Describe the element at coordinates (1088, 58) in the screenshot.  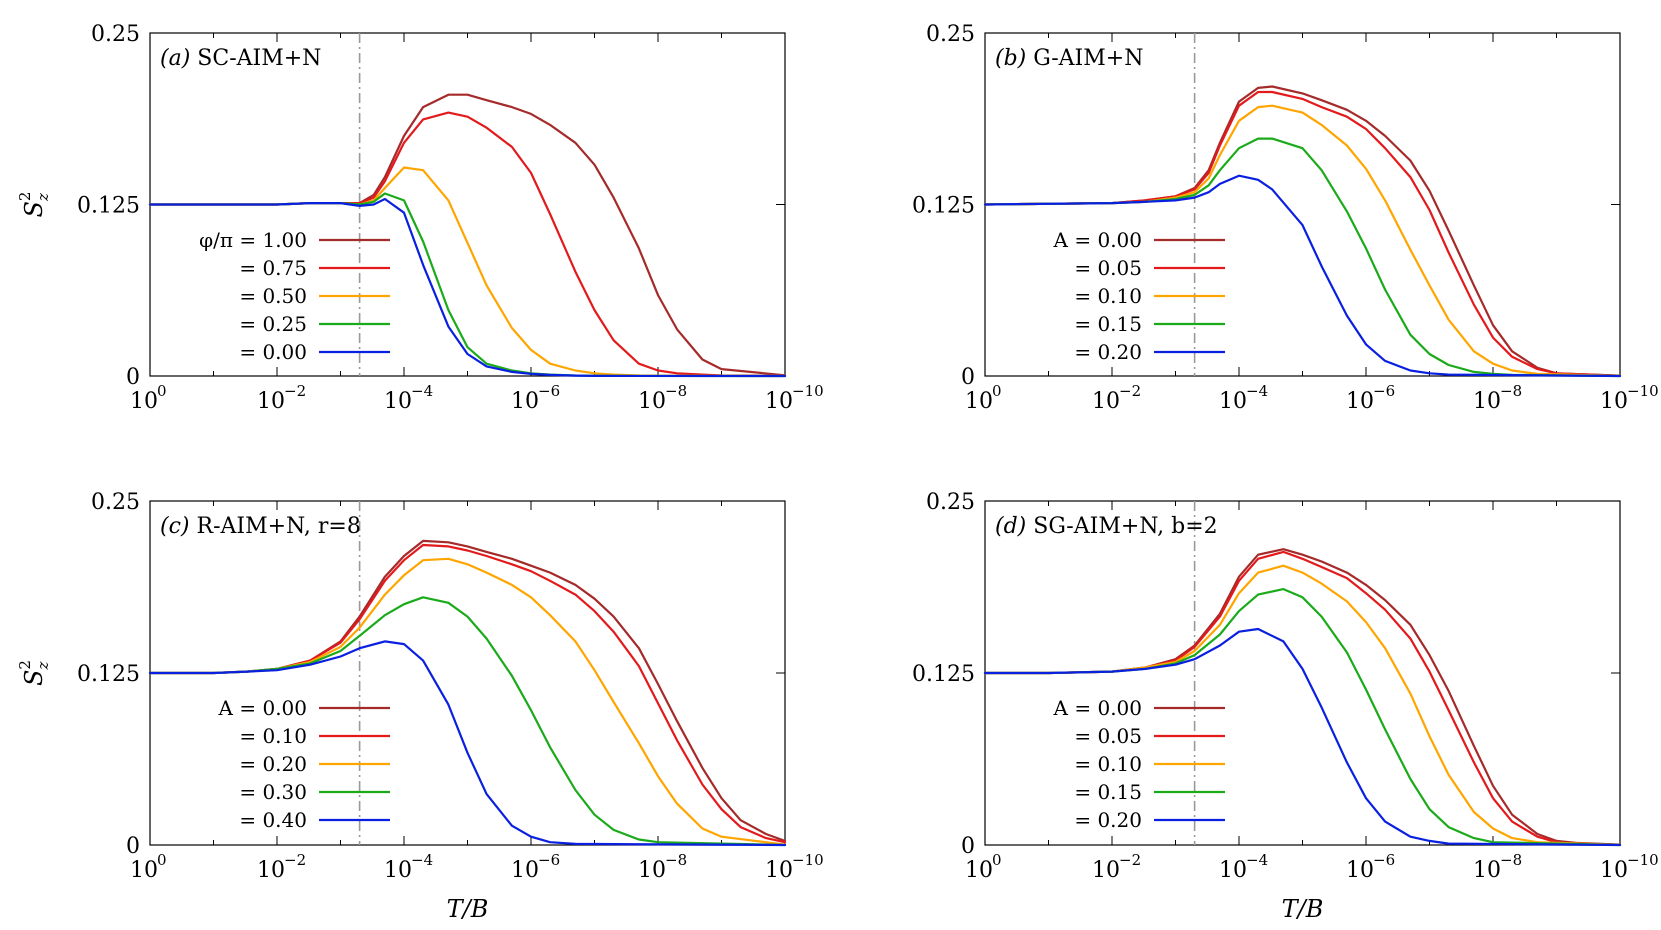
I see `panel-text: G-AIM+N` at that location.